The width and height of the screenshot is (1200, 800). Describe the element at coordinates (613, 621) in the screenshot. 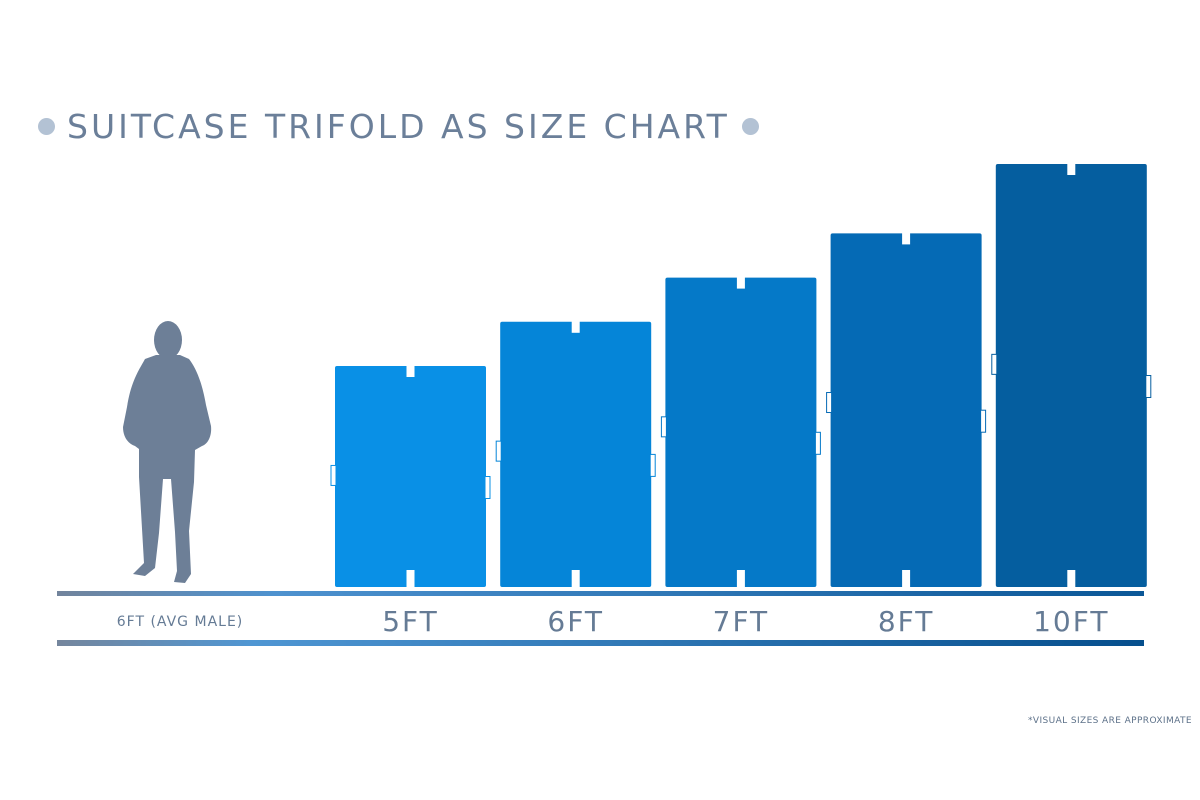

I see `labels-group: 5FT 6FT 7FT 8FT 10FT 6FT (AVG MALE)` at that location.